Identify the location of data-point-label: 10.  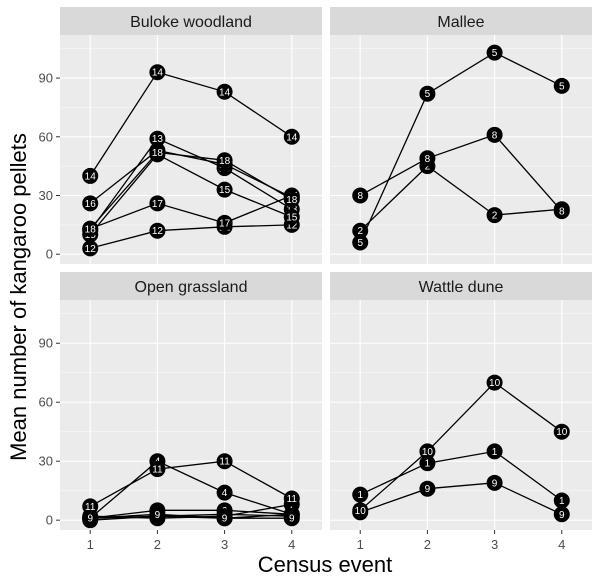
(495, 383).